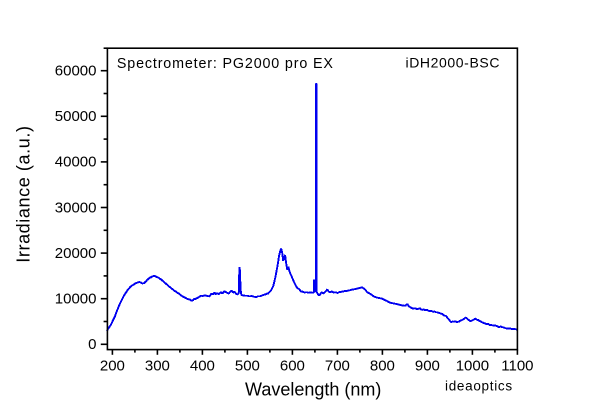 The image size is (600, 418). I want to click on svg-text: 600, so click(292, 365).